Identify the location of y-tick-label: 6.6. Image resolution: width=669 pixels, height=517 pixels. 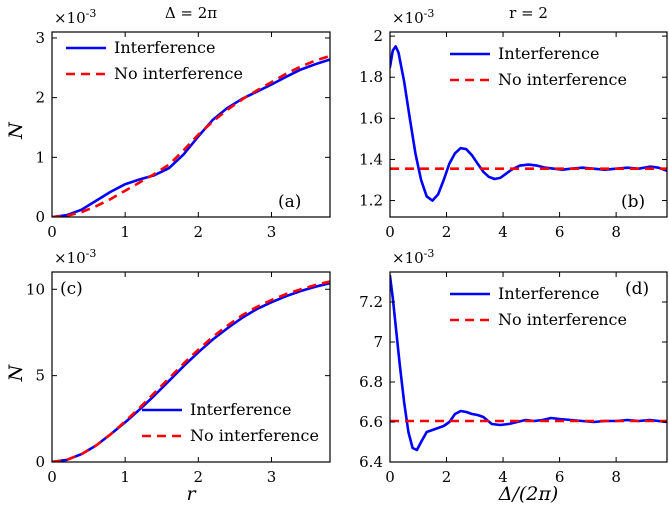
(371, 422).